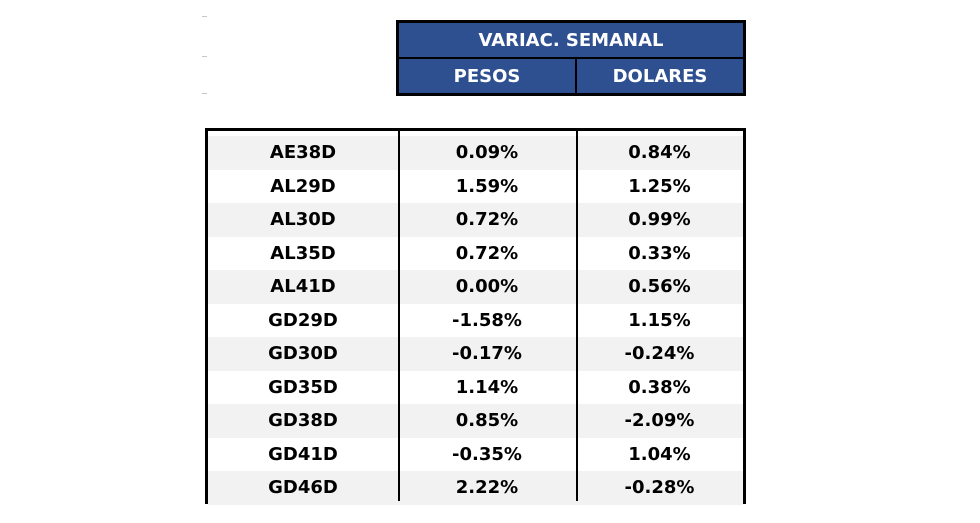 The height and width of the screenshot is (523, 980). I want to click on table-row: AL41D 0.00% 0.56%, so click(475, 287).